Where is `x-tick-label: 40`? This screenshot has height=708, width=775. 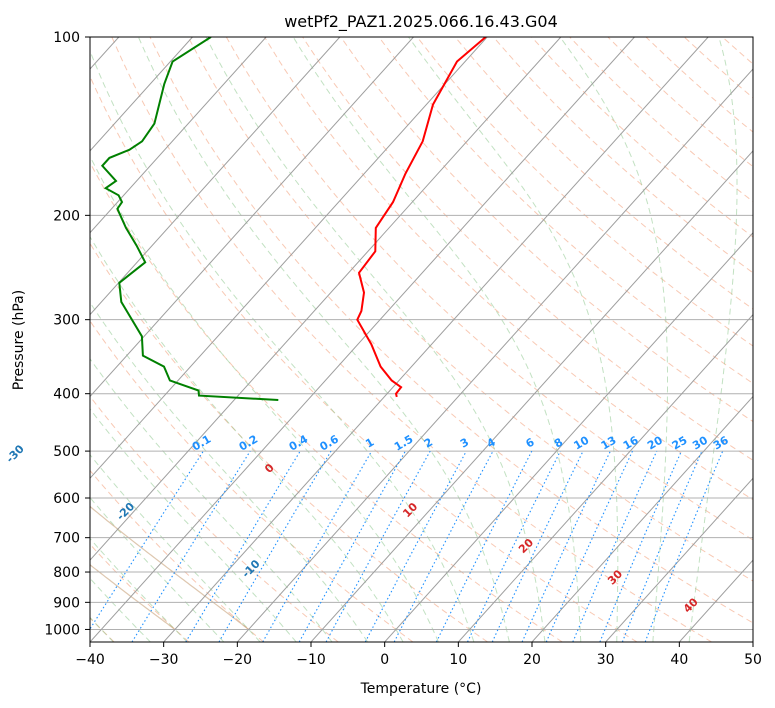
x-tick-label: 40 is located at coordinates (679, 660).